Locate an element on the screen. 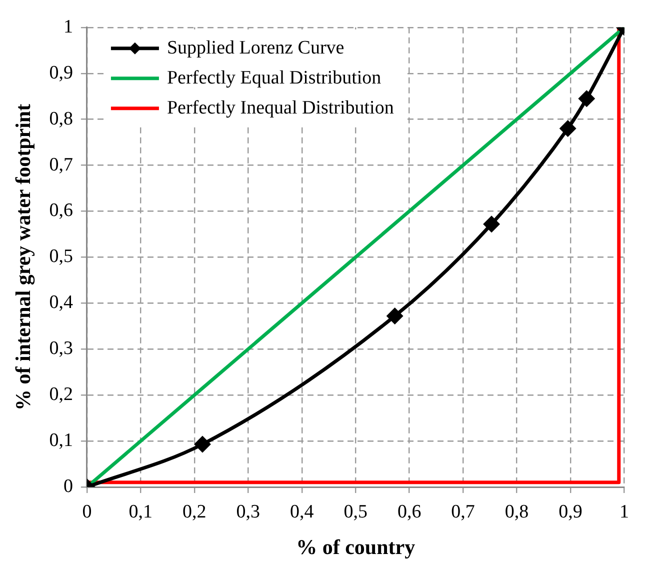 The image size is (645, 573). y-tick-label: 0,1 is located at coordinates (61, 441).